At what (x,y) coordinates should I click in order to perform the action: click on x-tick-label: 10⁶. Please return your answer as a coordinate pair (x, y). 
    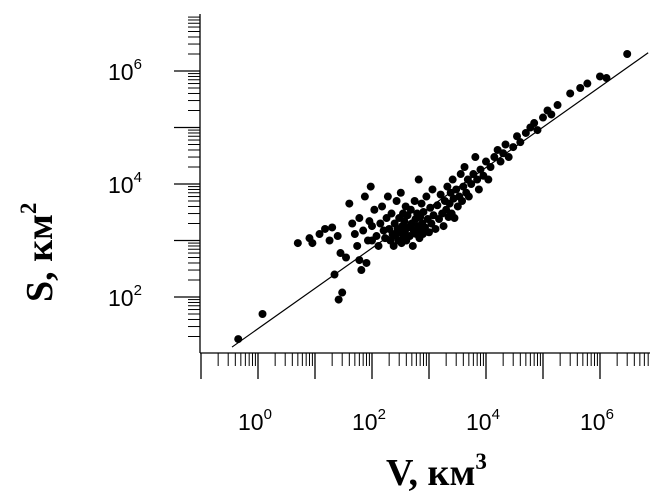
    Looking at the image, I should click on (597, 420).